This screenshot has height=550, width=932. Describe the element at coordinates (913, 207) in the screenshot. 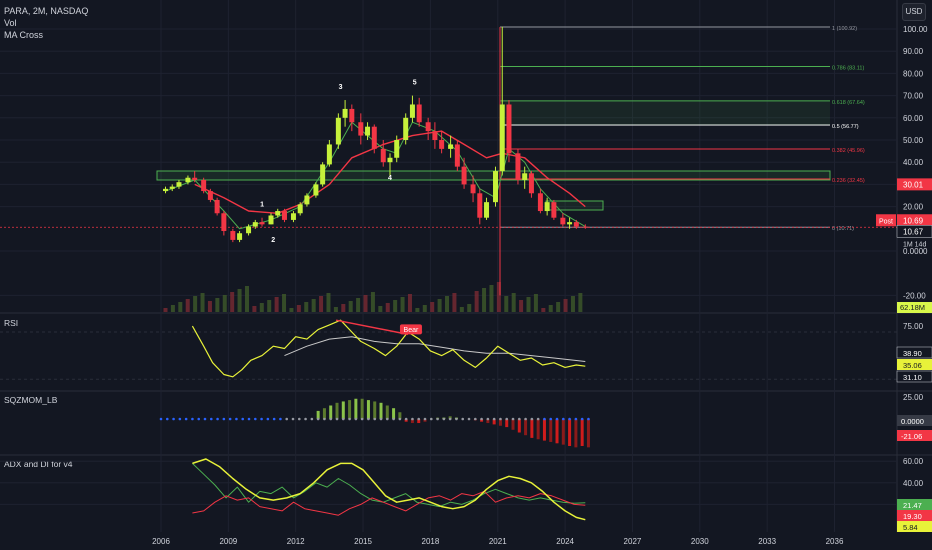

I see `y-tick-label: 20.00` at that location.